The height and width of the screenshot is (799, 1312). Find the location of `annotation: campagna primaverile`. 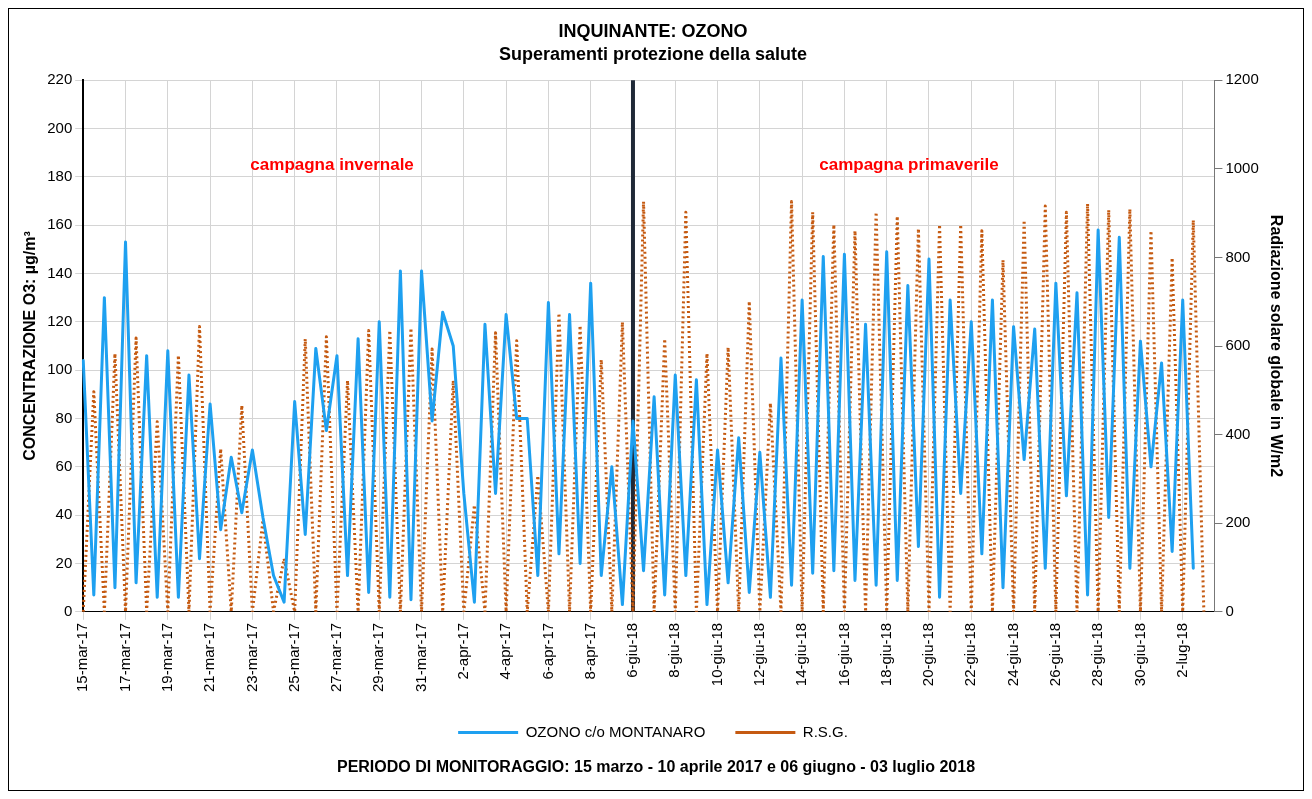

annotation: campagna primaverile is located at coordinates (909, 164).